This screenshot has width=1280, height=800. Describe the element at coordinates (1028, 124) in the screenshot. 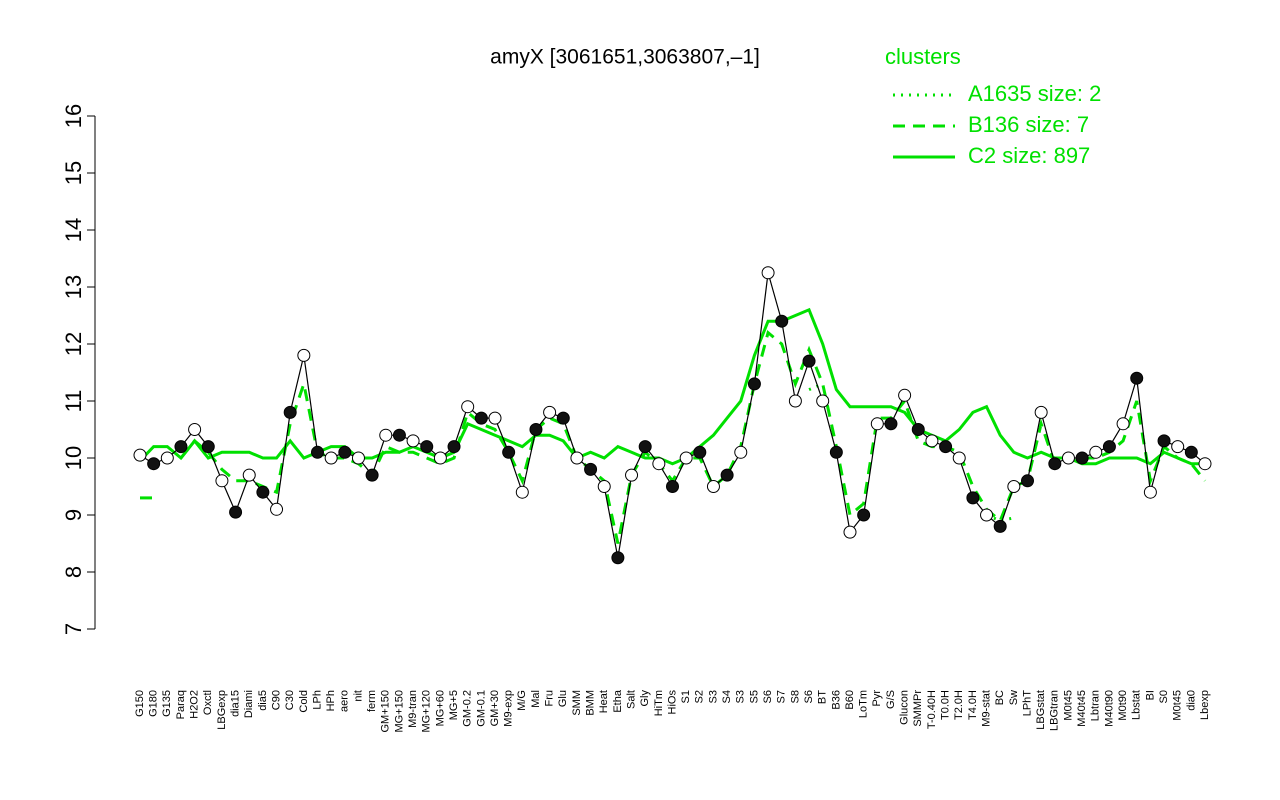

I see `legend-label: B136 size: 7` at that location.